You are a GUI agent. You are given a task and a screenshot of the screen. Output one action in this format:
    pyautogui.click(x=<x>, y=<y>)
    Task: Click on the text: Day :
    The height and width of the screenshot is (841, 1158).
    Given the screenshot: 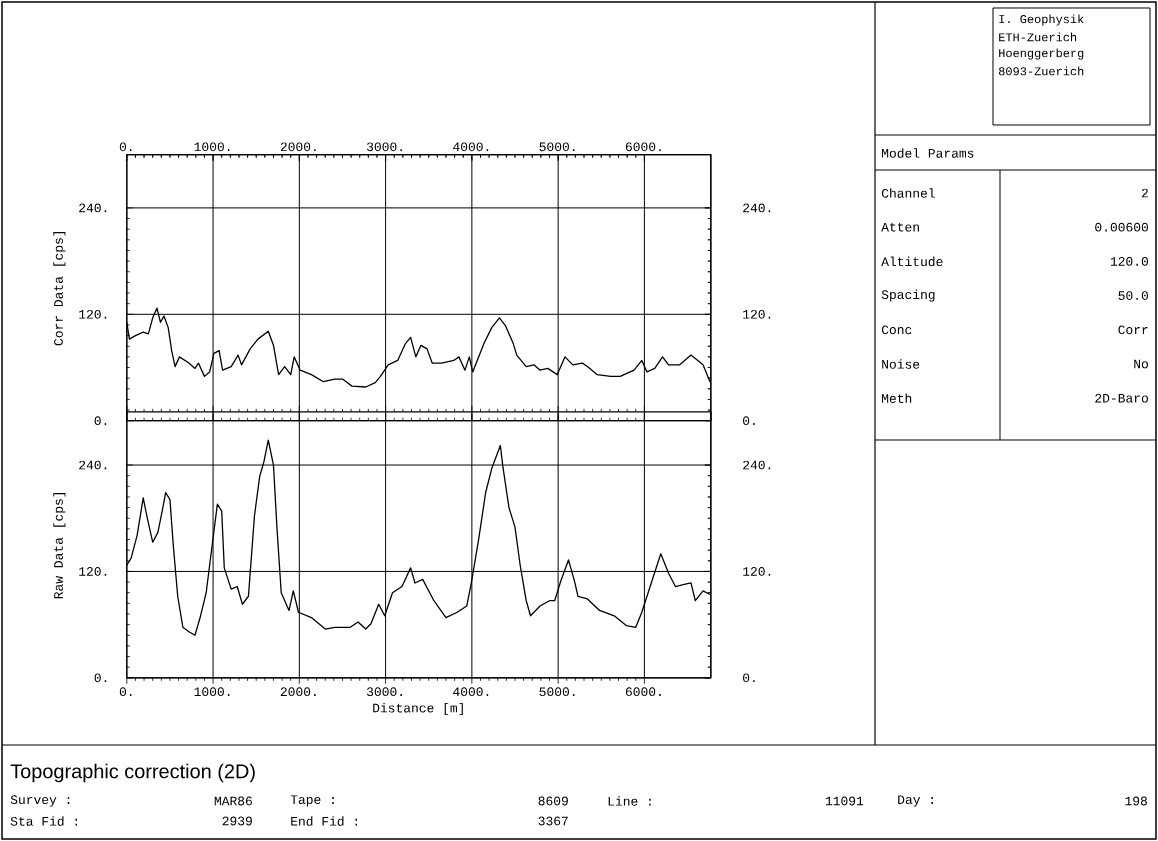 What is the action you would take?
    pyautogui.click(x=915, y=801)
    